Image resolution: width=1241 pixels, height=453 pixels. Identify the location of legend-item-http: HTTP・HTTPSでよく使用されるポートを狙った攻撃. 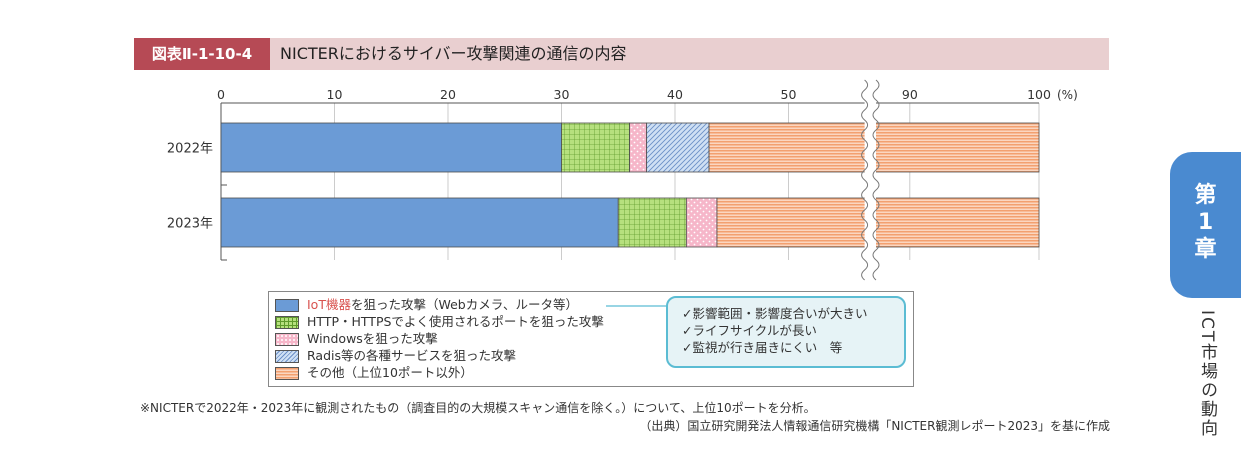
(439, 322).